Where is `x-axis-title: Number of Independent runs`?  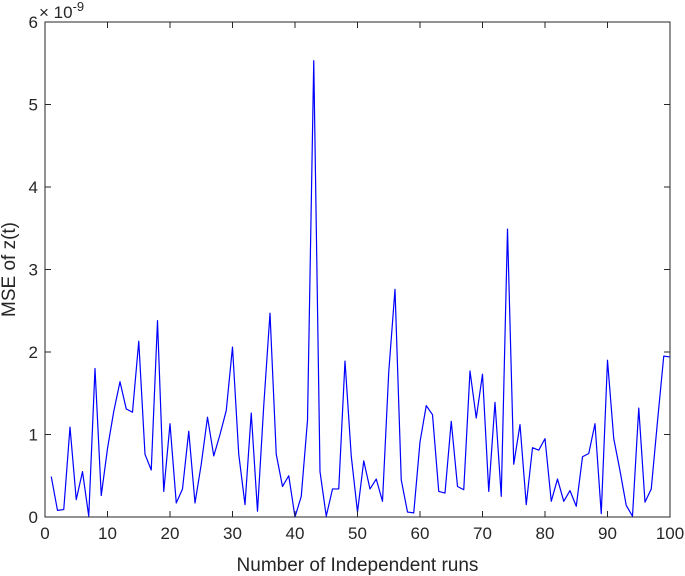
x-axis-title: Number of Independent runs is located at coordinates (358, 565).